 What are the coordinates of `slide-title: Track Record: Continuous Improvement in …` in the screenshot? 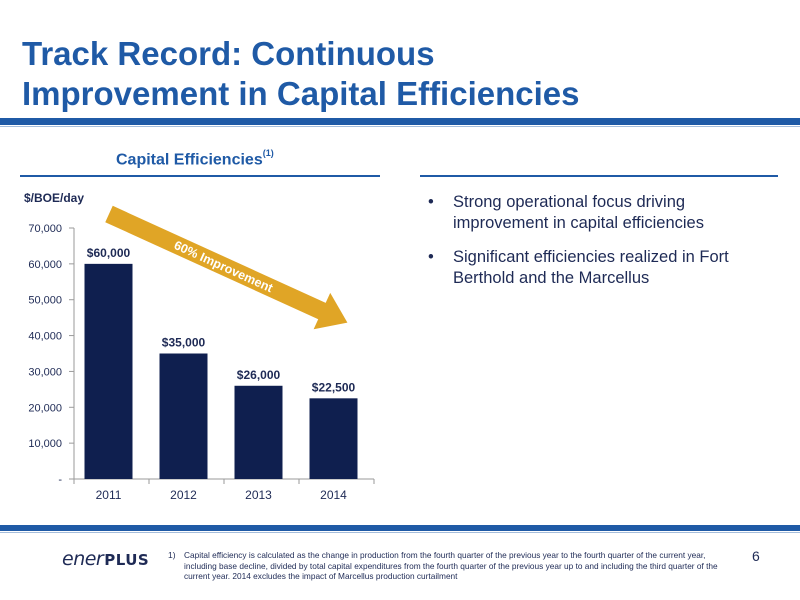 It's located at (301, 73).